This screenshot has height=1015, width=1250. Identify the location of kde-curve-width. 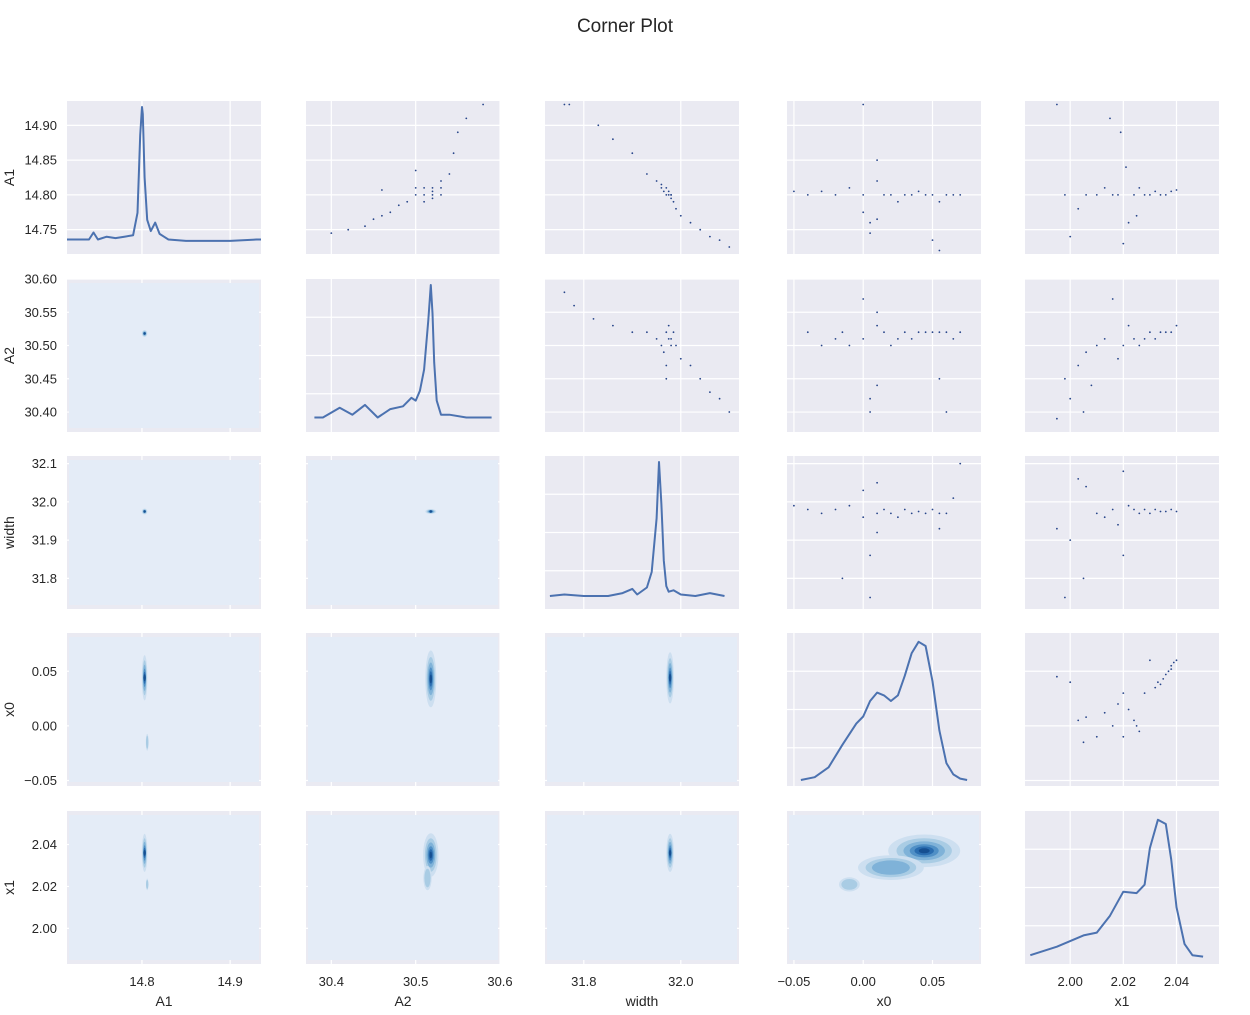
(637, 529).